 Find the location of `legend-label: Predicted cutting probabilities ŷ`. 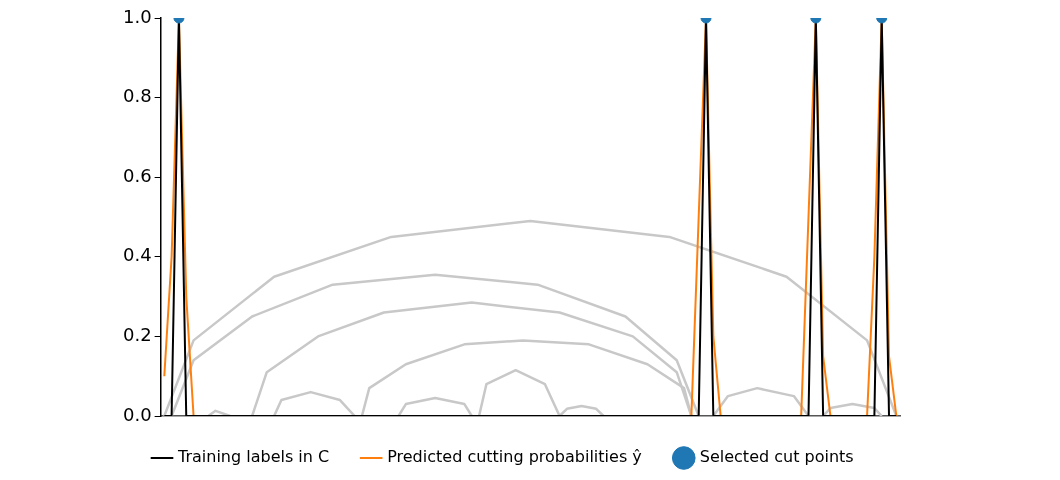

legend-label: Predicted cutting probabilities ŷ is located at coordinates (514, 457).